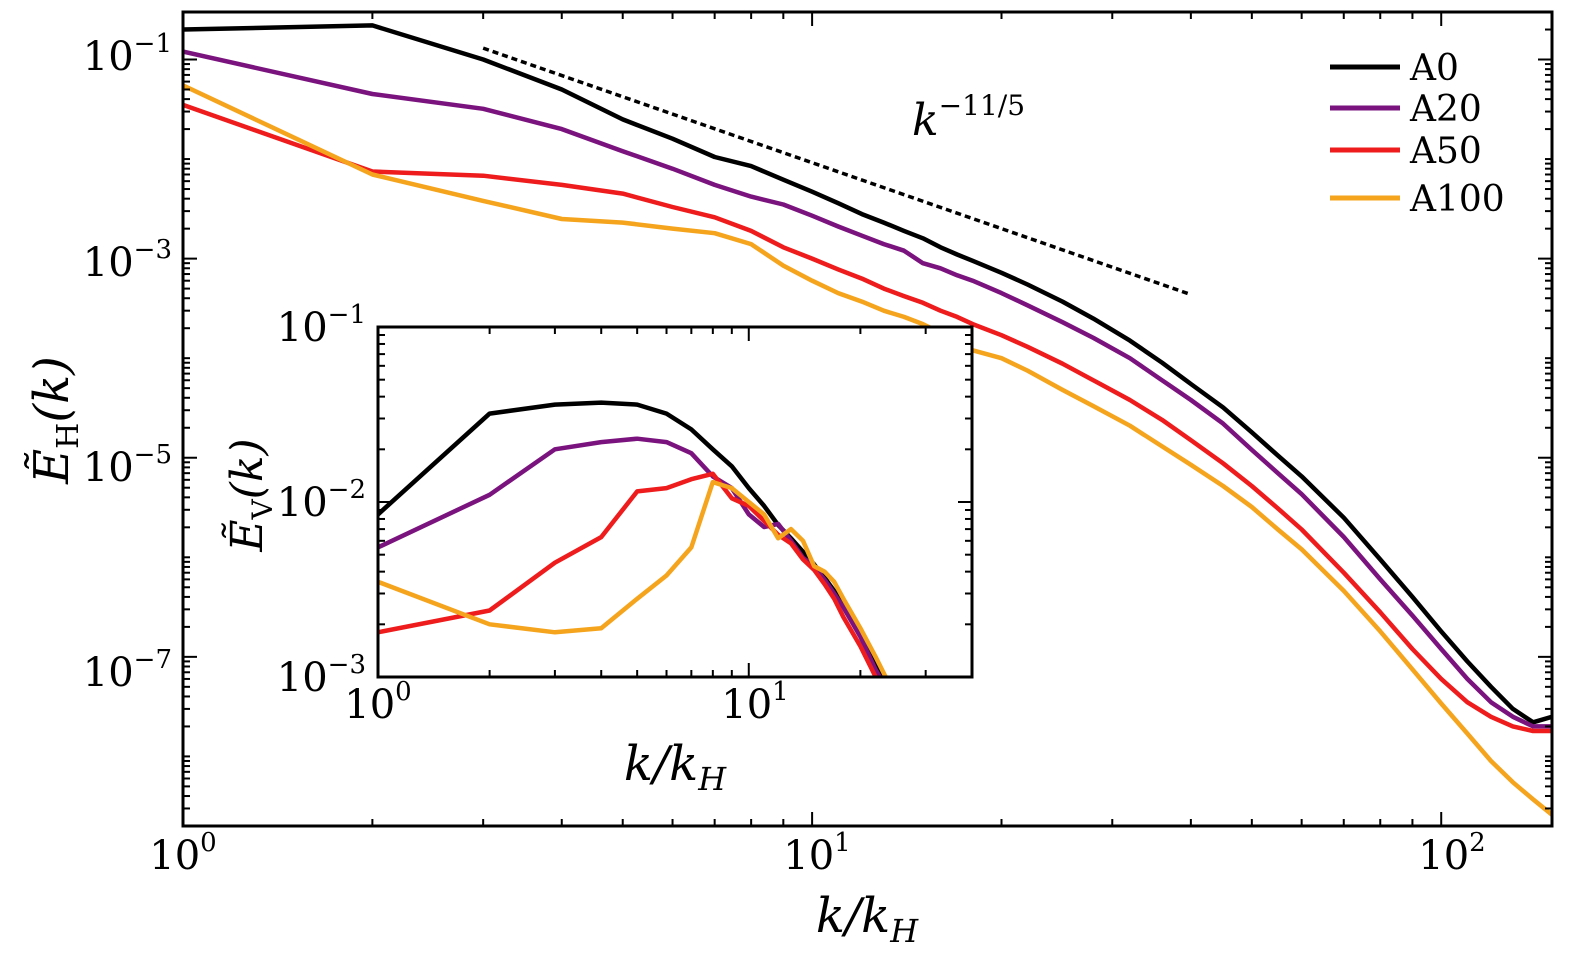 The width and height of the screenshot is (1578, 974). I want to click on inset-series-group, so click(633, 538).